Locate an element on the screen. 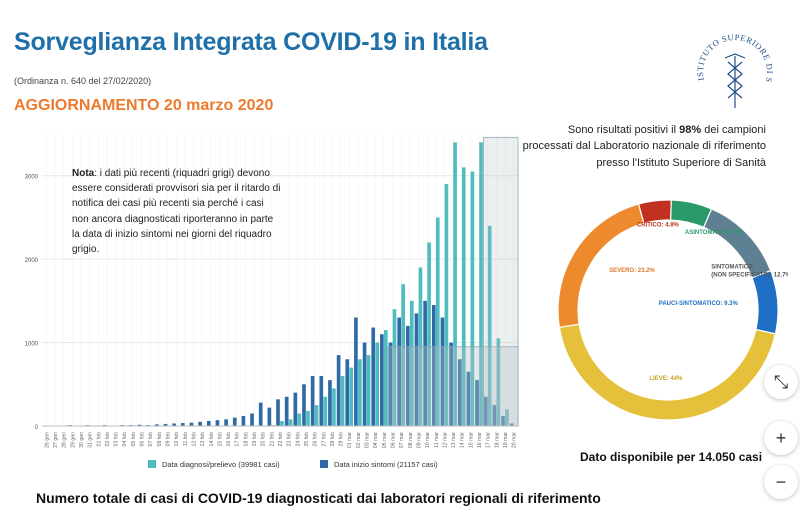  legend-label: Data diagnosi/prelievo (39981 casi) is located at coordinates (221, 464).